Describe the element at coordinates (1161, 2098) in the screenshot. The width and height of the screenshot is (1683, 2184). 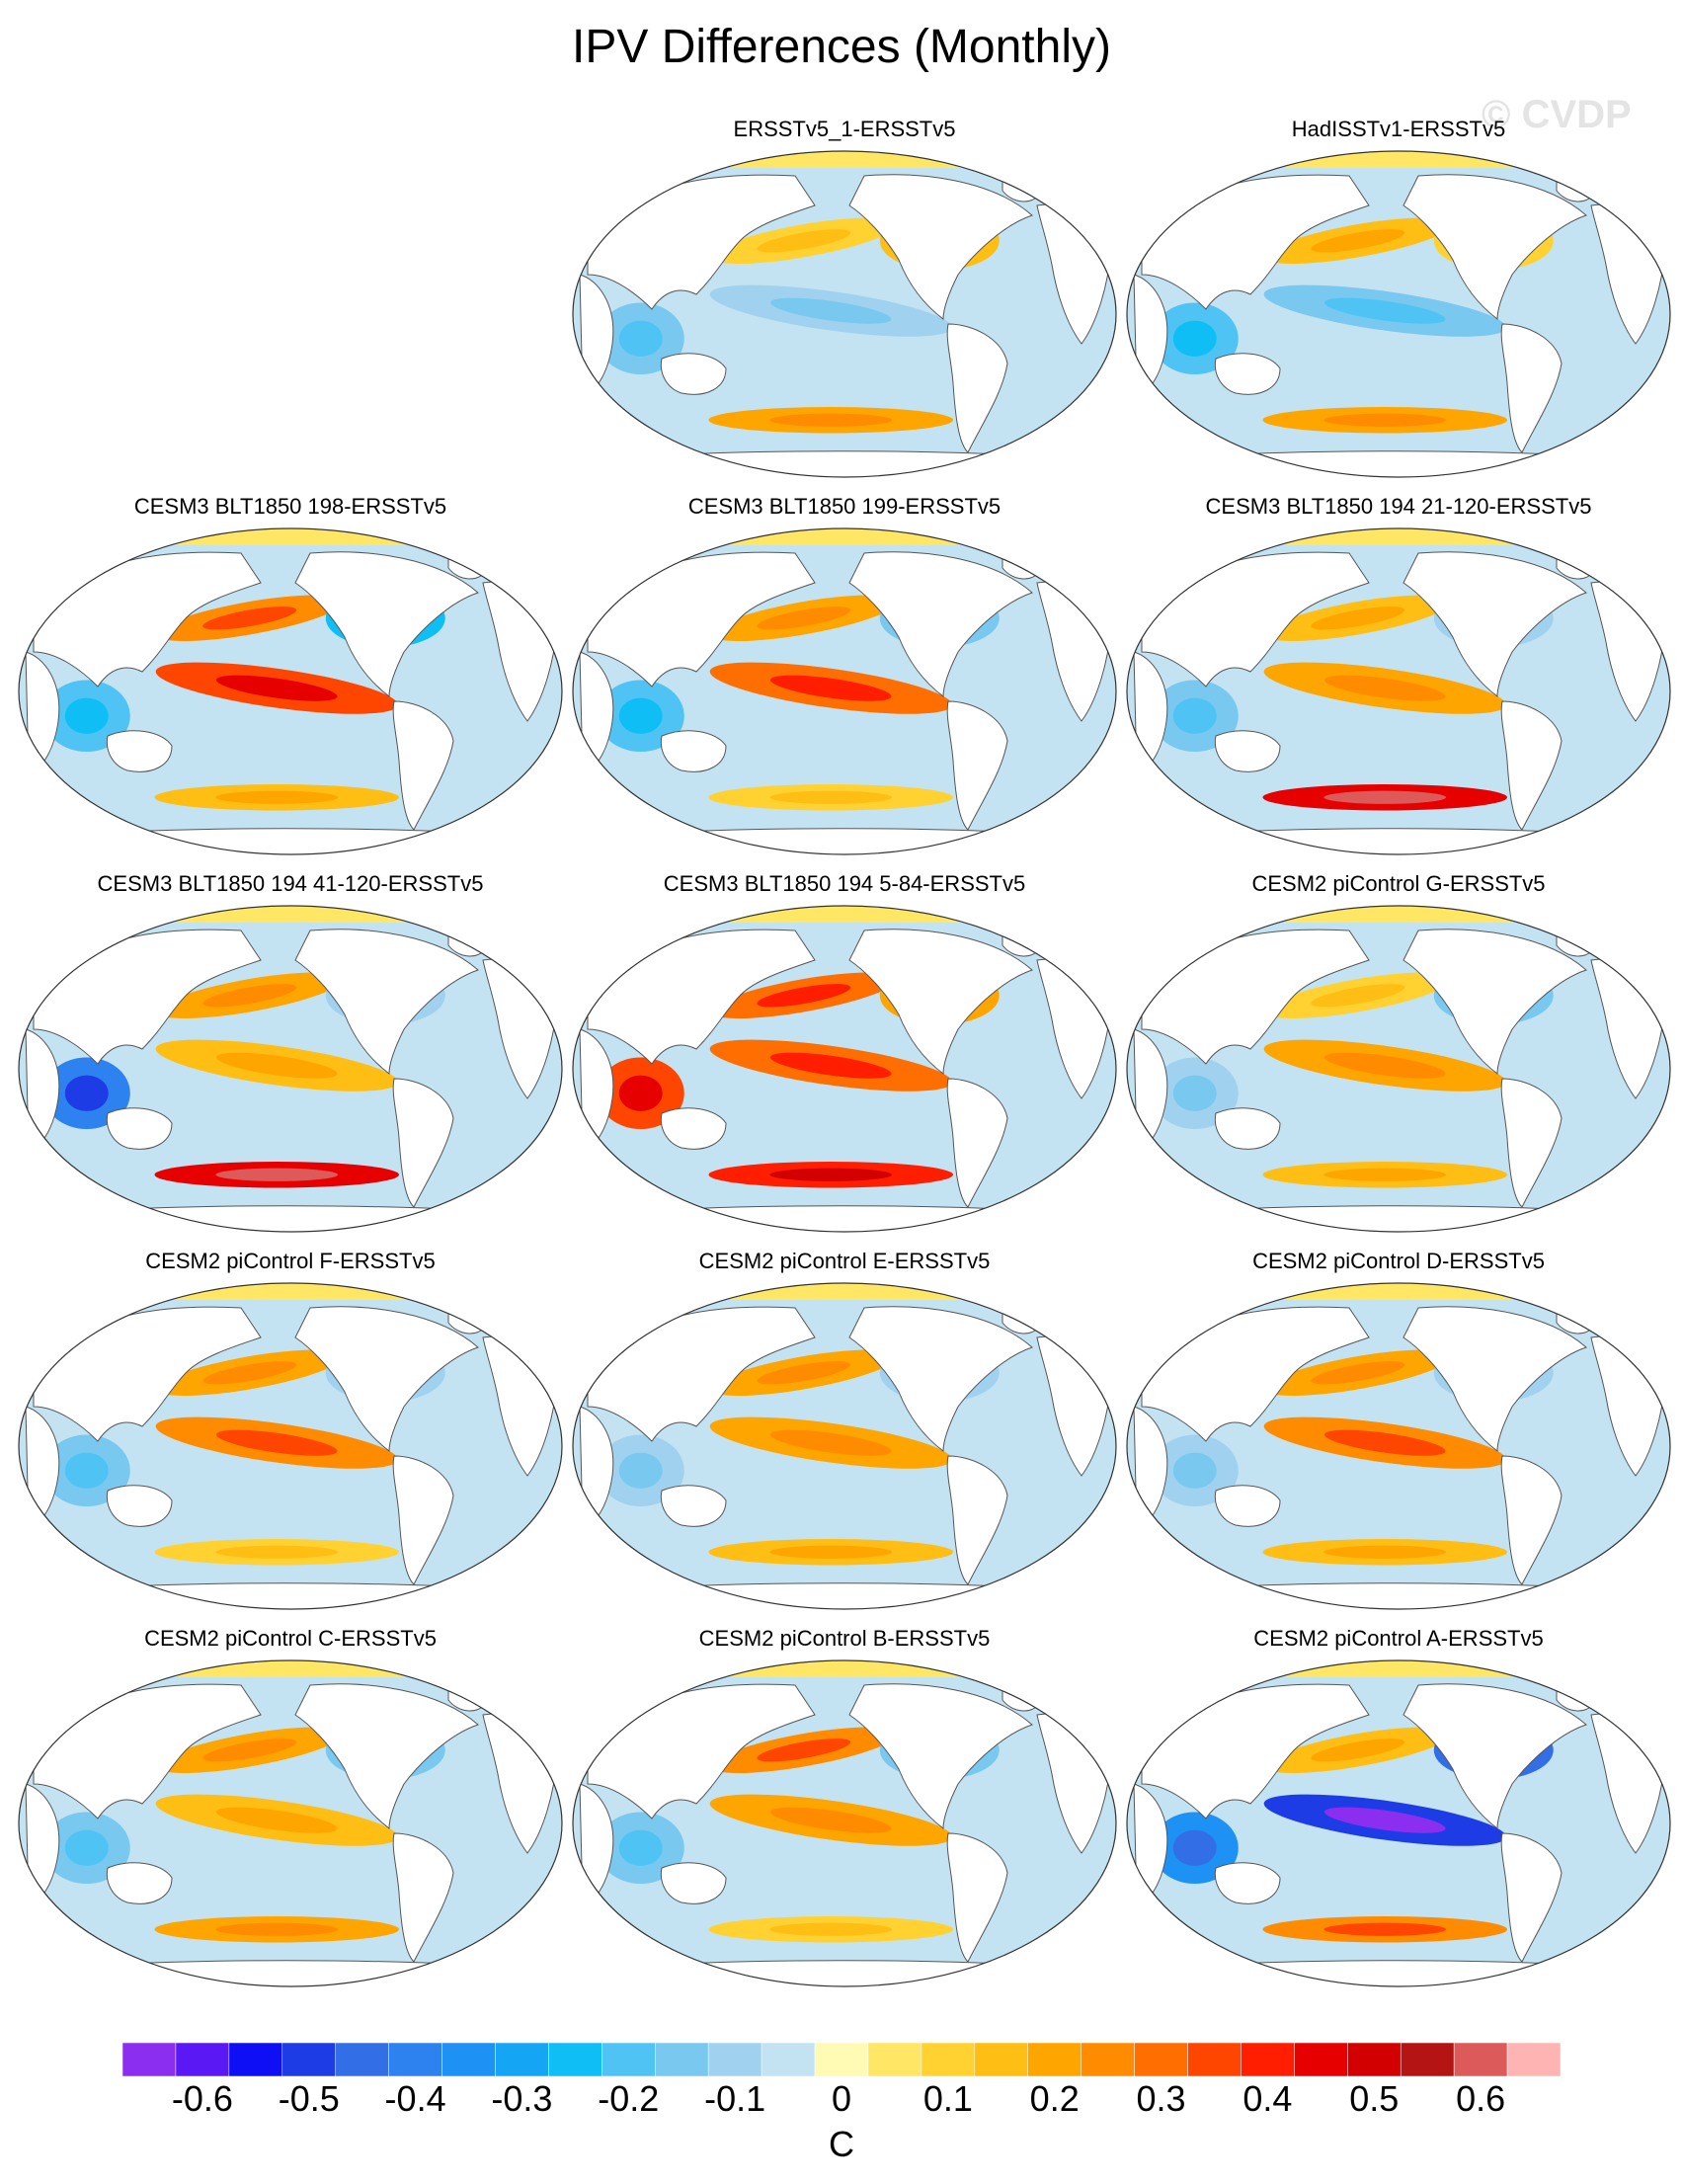
I see `colorbar-tick-label: 0.3` at that location.